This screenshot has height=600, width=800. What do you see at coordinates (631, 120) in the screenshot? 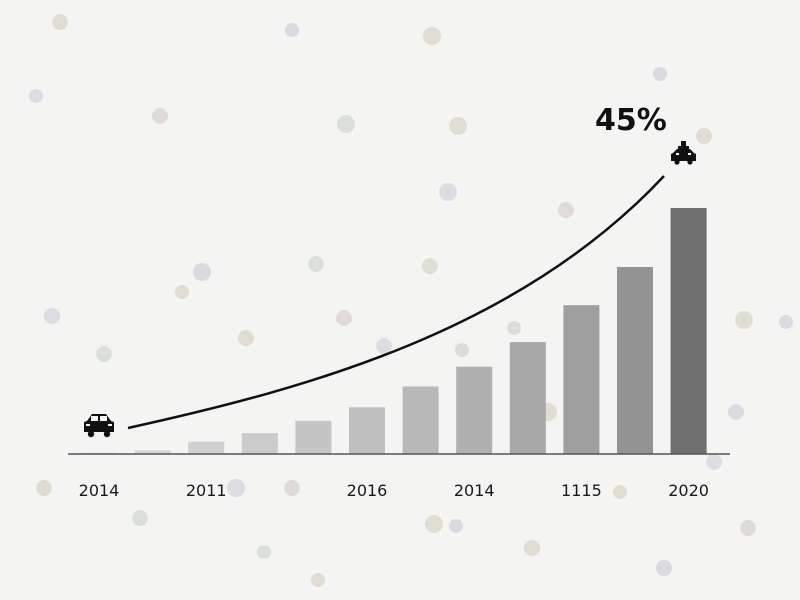
I see `growth-annotation: 45%` at bounding box center [631, 120].